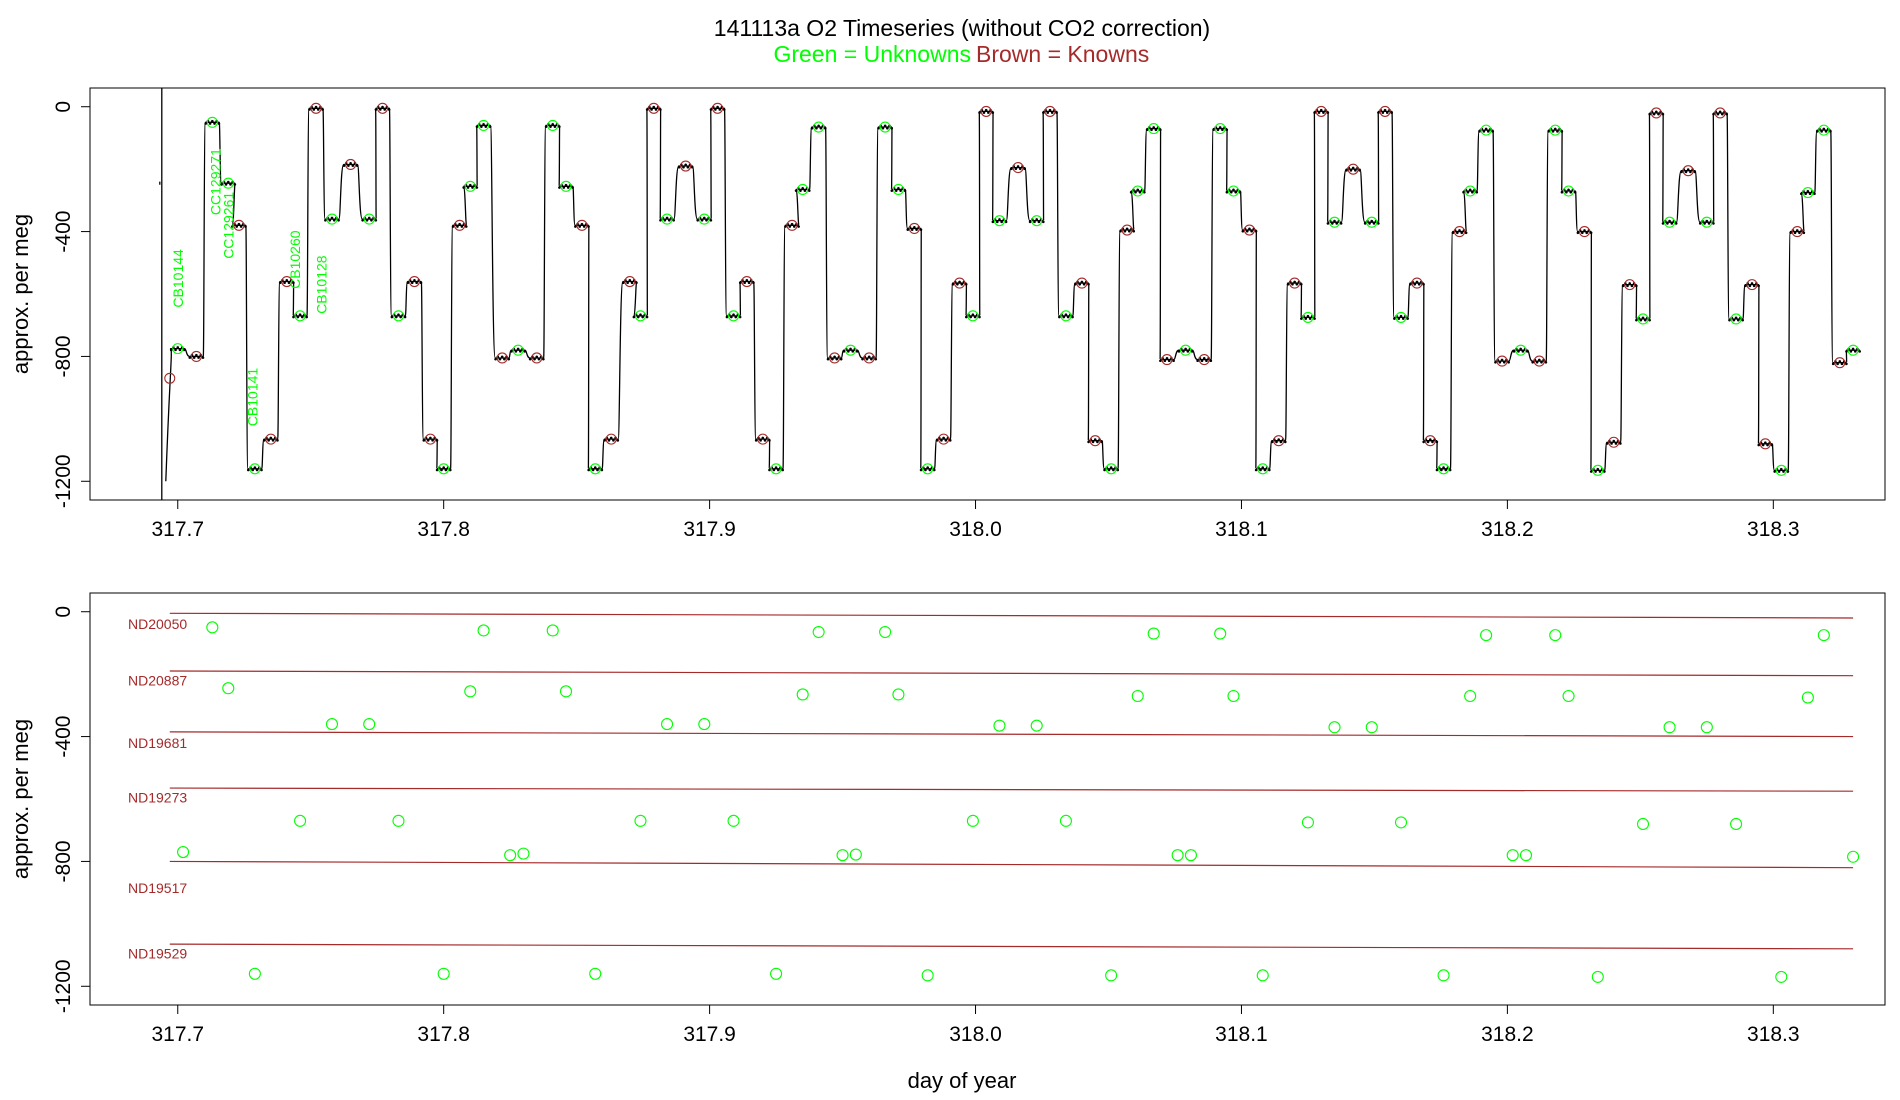  Describe the element at coordinates (157, 954) in the screenshot. I see `known-line-label: ND19529` at that location.